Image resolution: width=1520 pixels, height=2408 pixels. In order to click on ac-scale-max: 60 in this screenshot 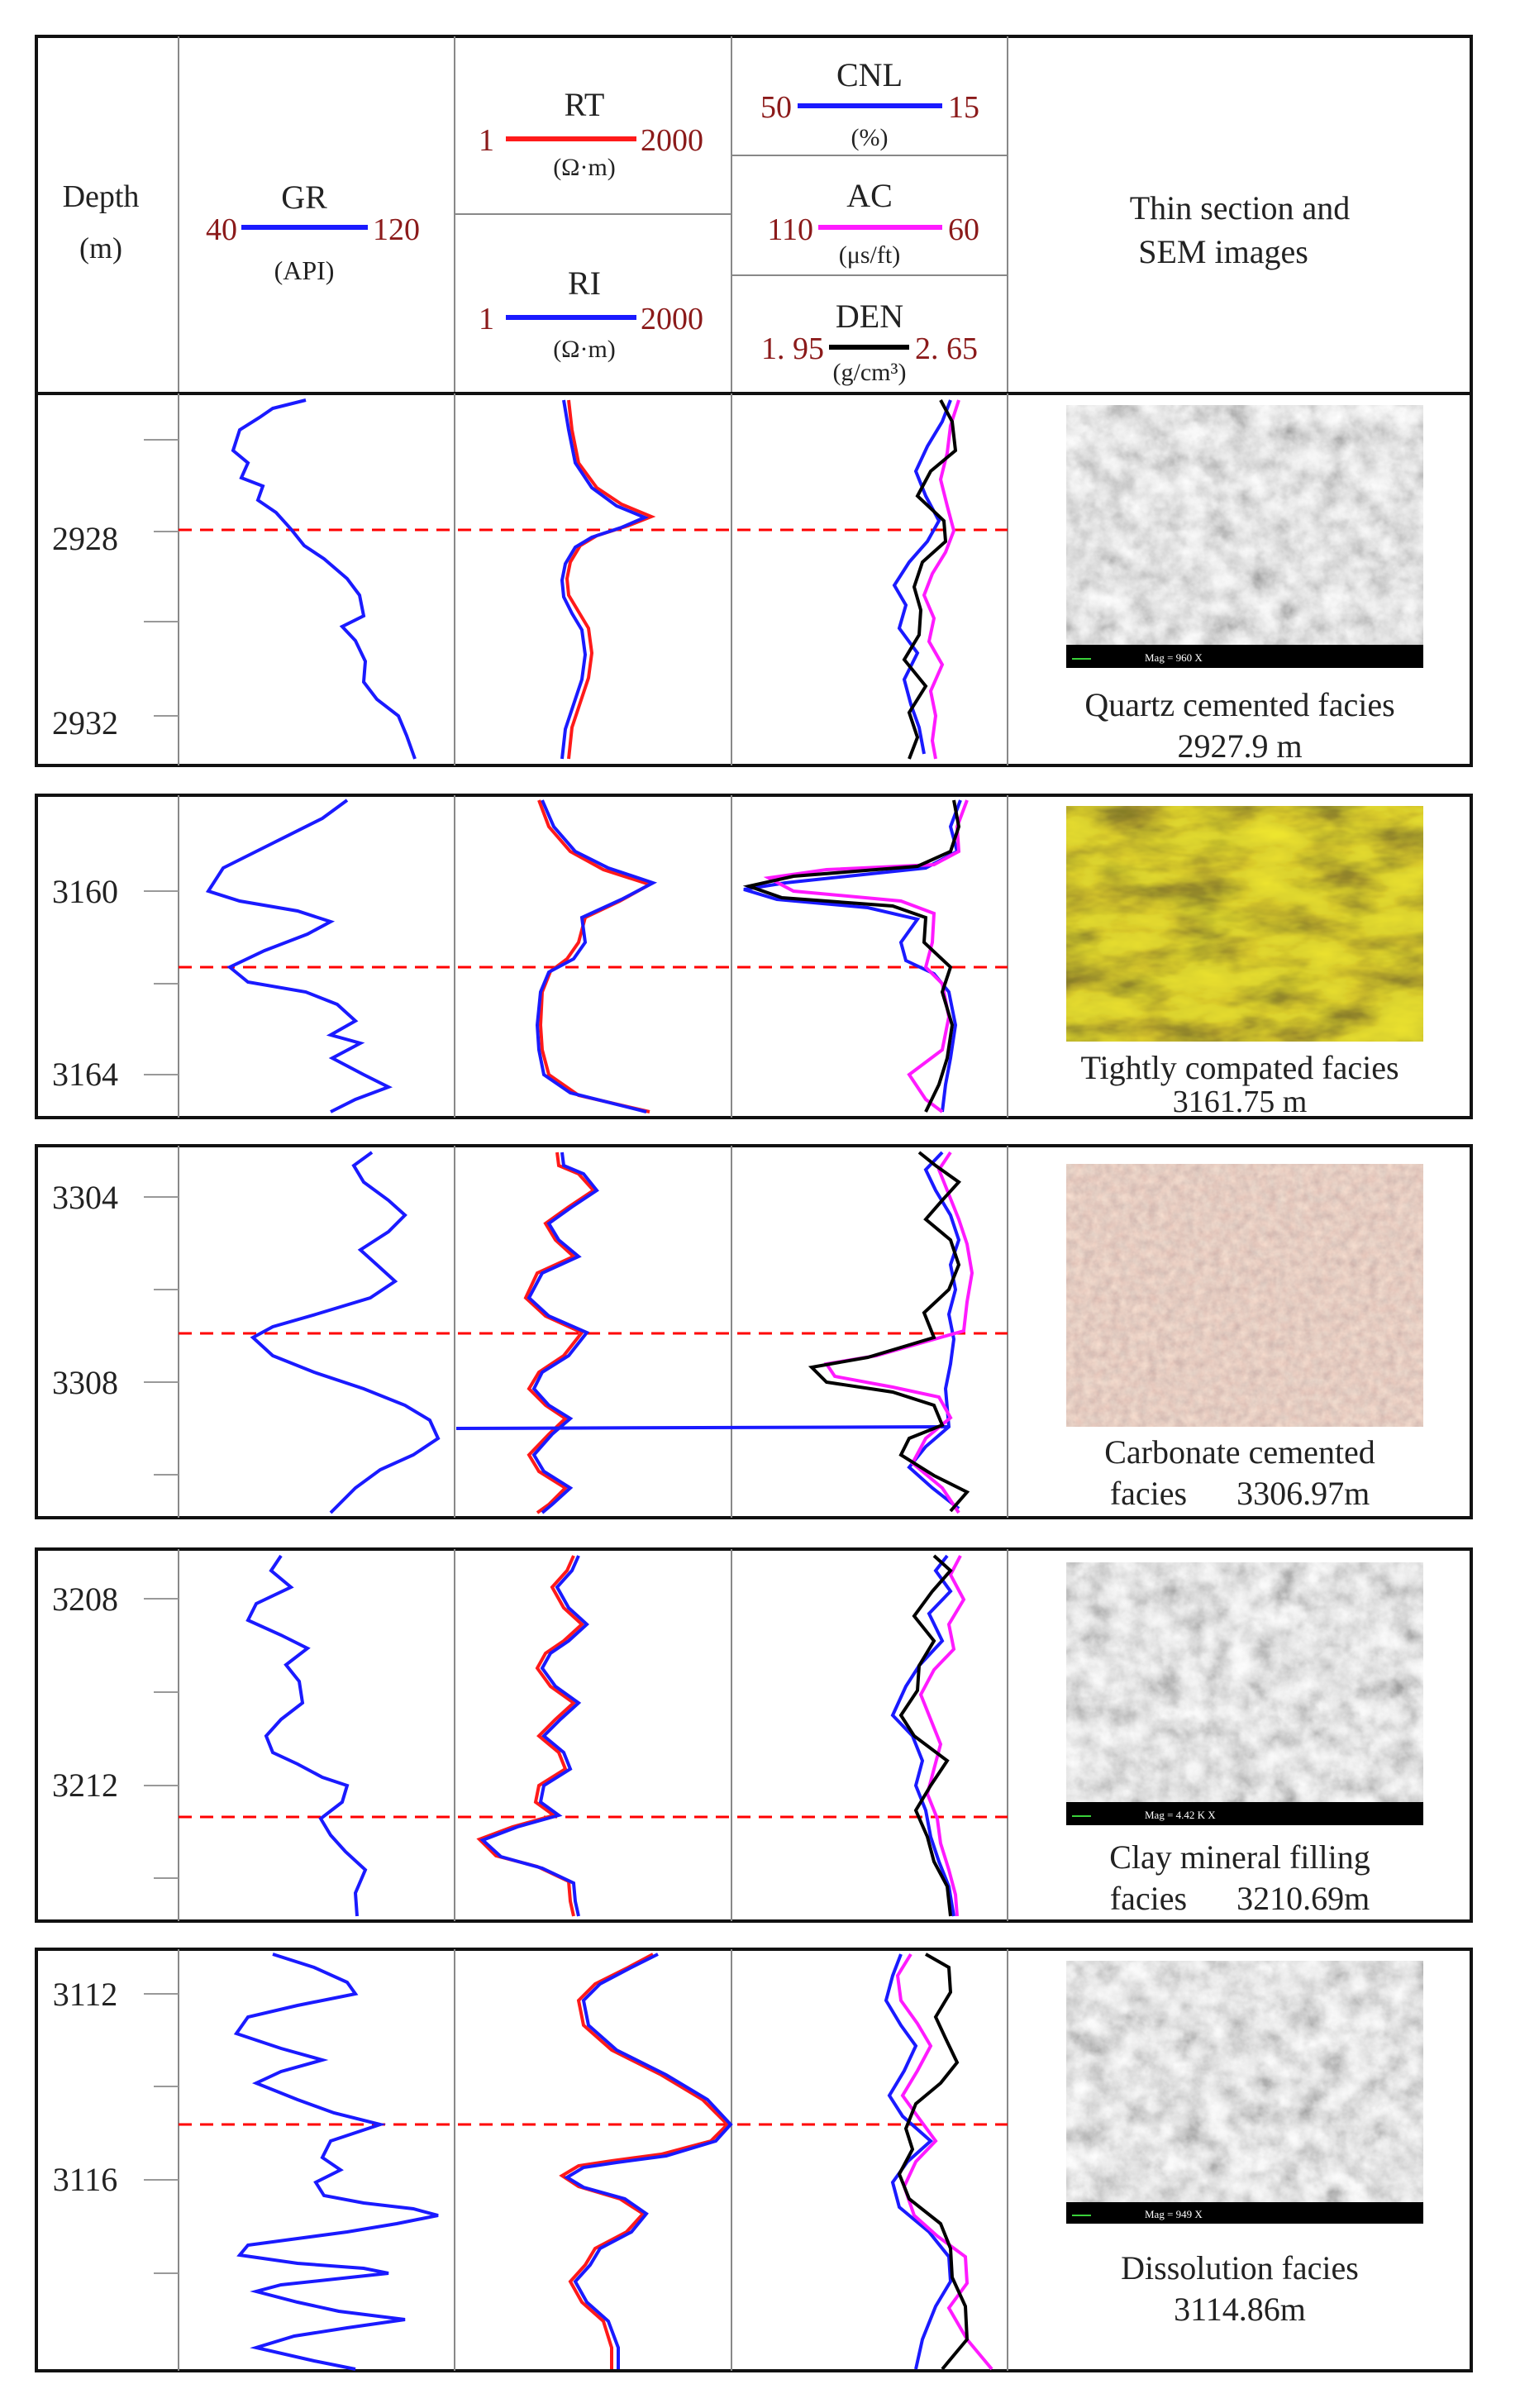, I will do `click(963, 229)`.